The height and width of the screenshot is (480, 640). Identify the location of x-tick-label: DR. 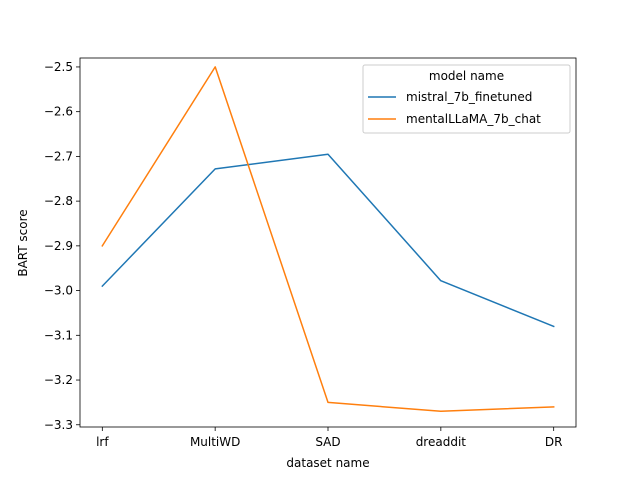
(554, 442).